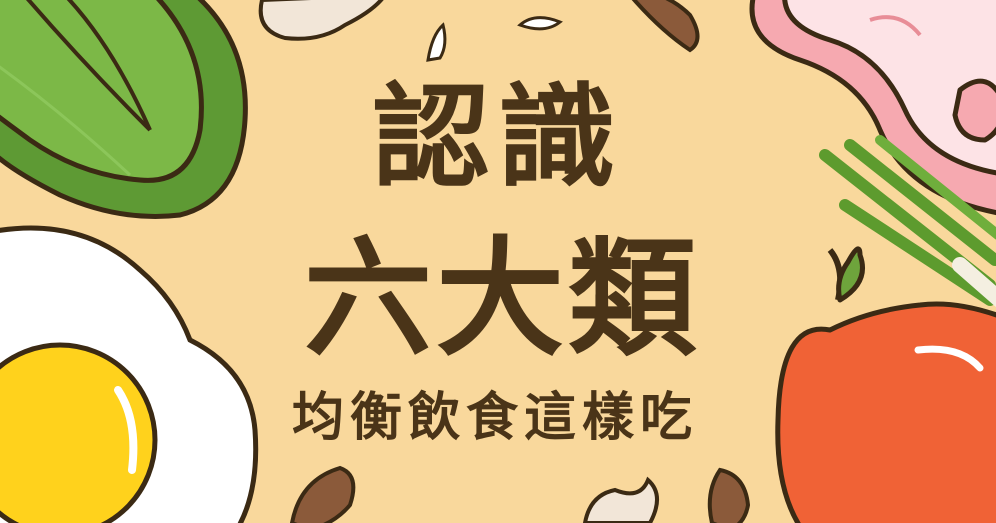 Image resolution: width=996 pixels, height=523 pixels. Describe the element at coordinates (494, 39) in the screenshot. I see `rice-icon` at that location.